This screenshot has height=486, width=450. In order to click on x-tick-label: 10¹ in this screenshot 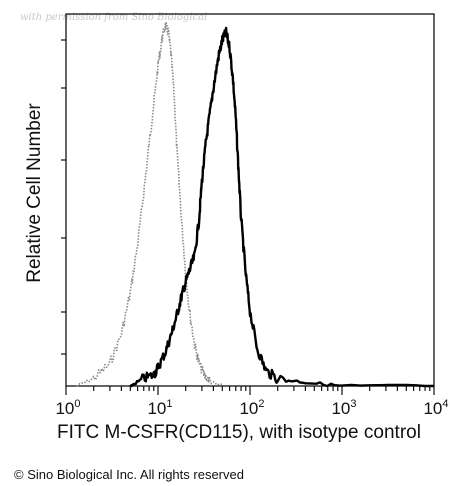, I will do `click(159, 408)`.